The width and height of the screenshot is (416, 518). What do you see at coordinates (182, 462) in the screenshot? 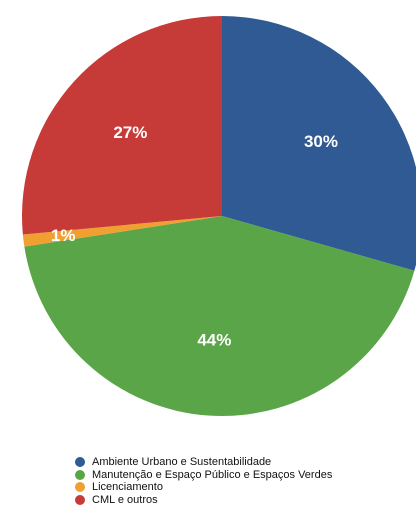
I see `legend-label-1: Ambiente Urbano e Sustentabilidade` at bounding box center [182, 462].